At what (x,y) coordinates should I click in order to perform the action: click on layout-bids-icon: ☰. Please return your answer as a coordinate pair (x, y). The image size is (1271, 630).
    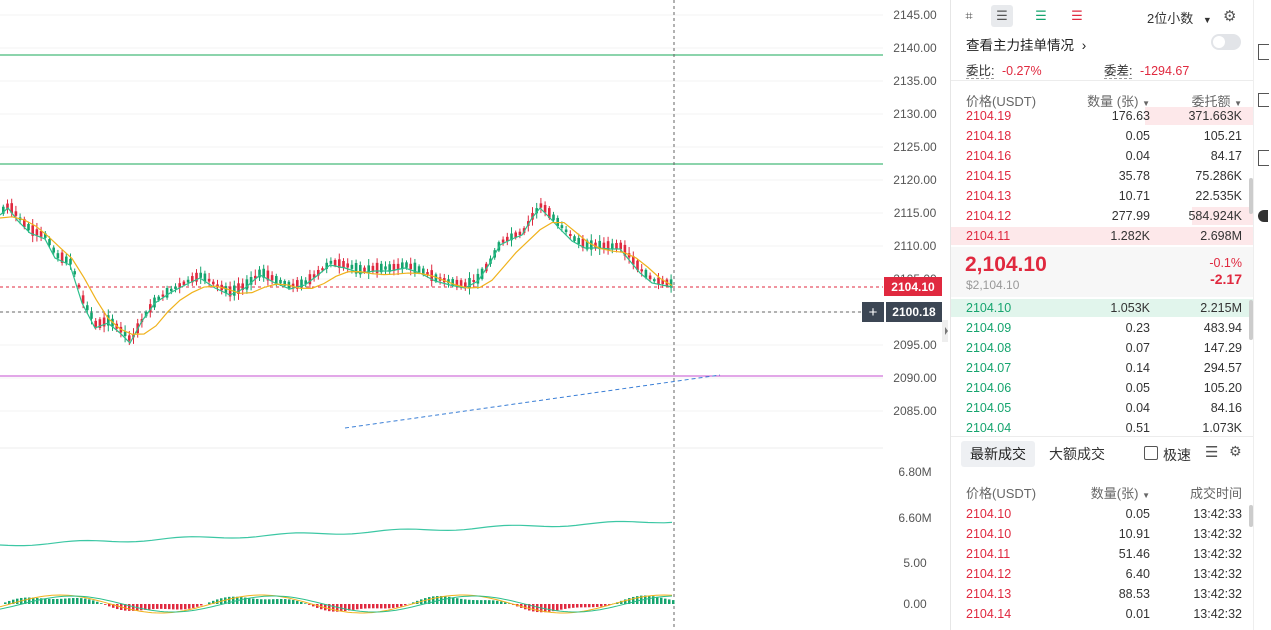
    Looking at the image, I should click on (1041, 15).